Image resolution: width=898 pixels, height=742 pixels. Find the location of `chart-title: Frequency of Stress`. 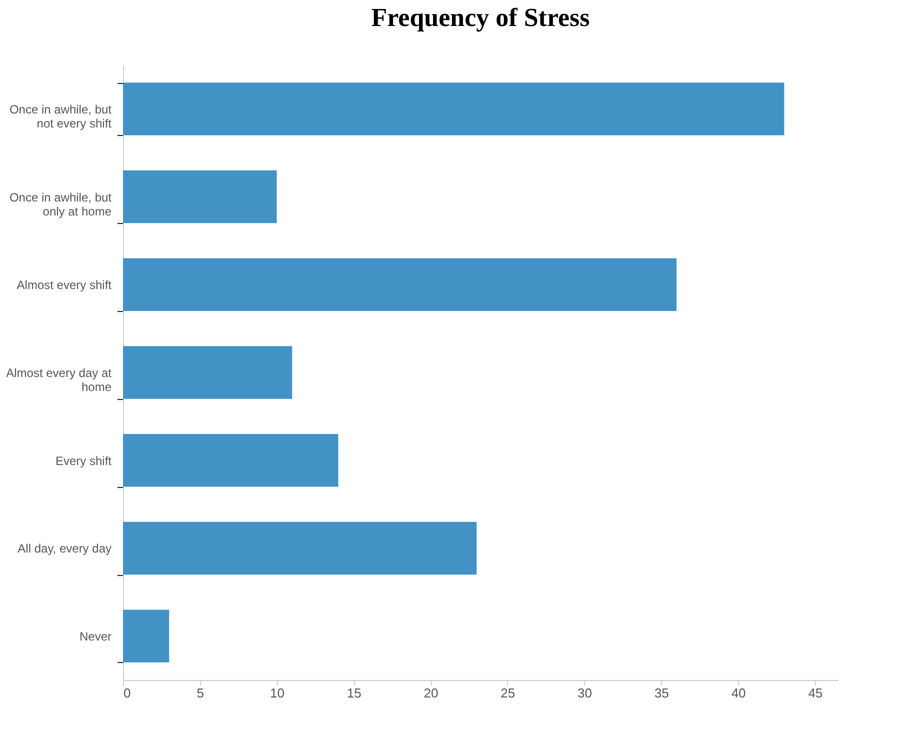

chart-title: Frequency of Stress is located at coordinates (480, 17).